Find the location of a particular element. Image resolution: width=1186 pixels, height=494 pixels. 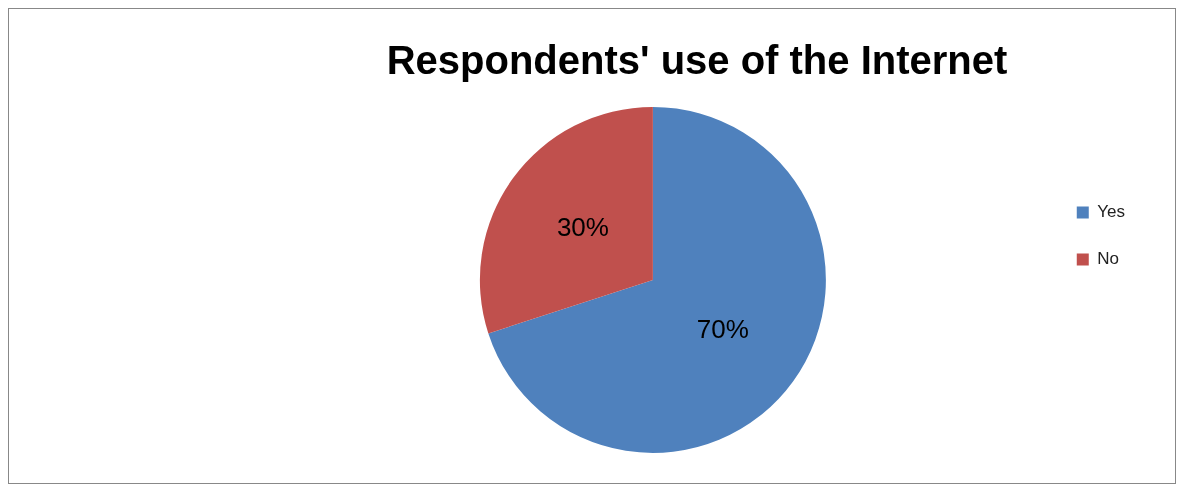

legend-label: No is located at coordinates (1108, 259).